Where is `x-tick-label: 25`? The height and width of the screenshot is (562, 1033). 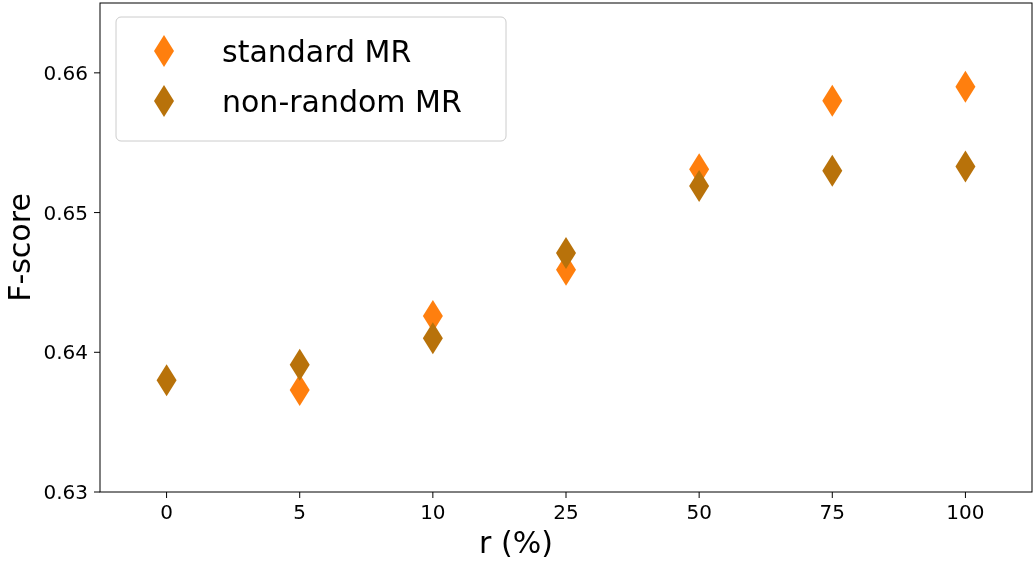
x-tick-label: 25 is located at coordinates (566, 512).